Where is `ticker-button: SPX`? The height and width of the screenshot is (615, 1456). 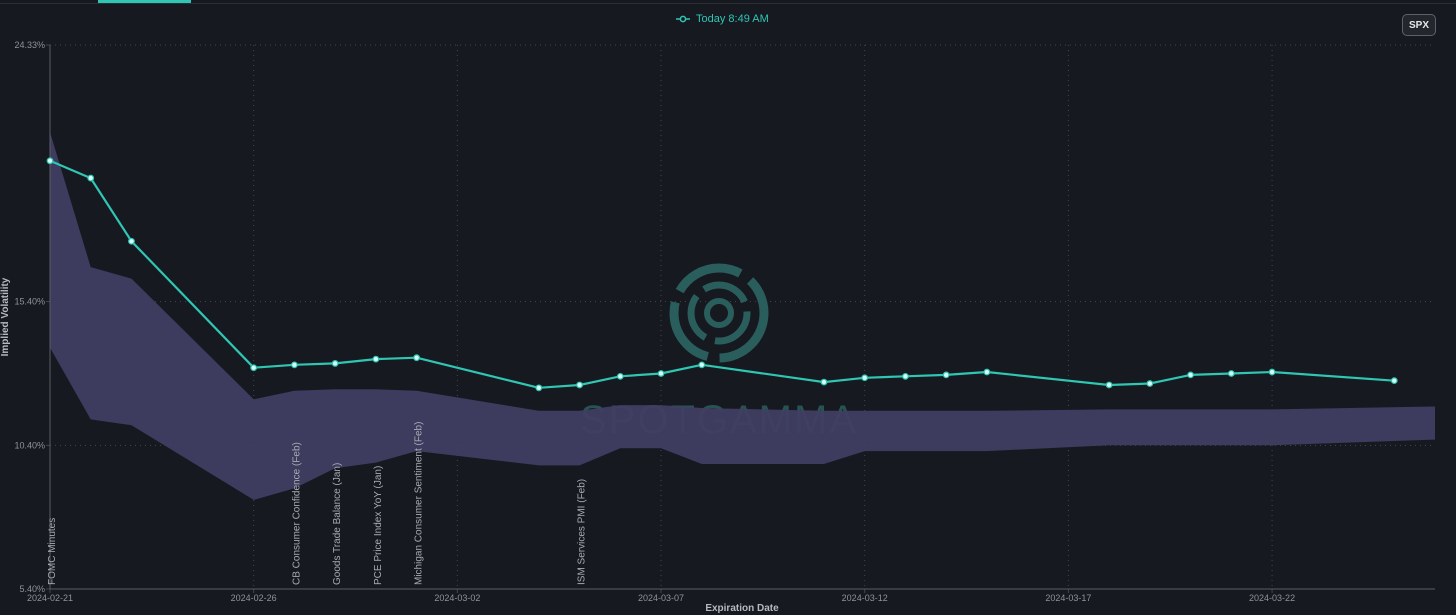
ticker-button: SPX is located at coordinates (1419, 25).